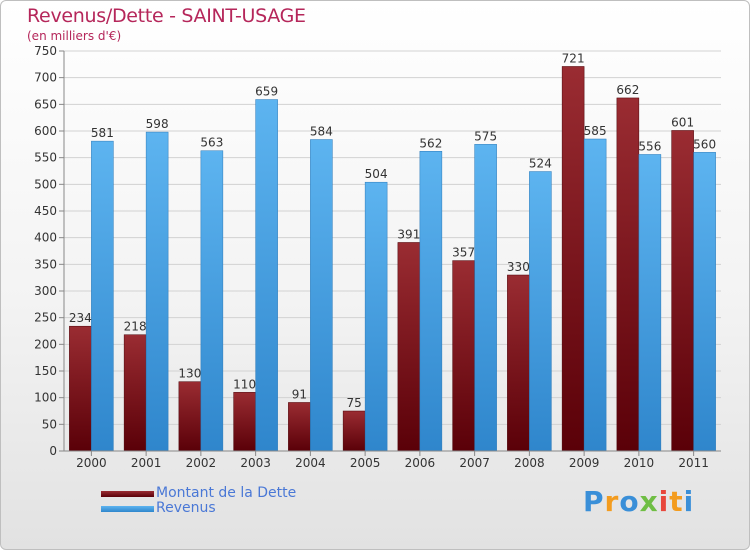 Image resolution: width=750 pixels, height=550 pixels. Describe the element at coordinates (91, 463) in the screenshot. I see `x-tick-label: 2000` at that location.